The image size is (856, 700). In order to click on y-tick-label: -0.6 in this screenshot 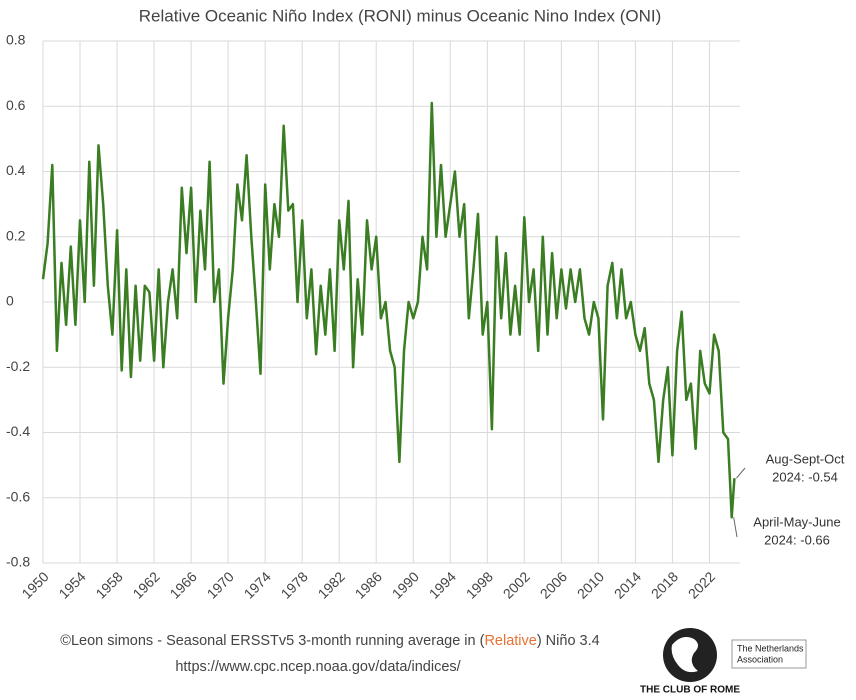, I will do `click(18, 496)`.